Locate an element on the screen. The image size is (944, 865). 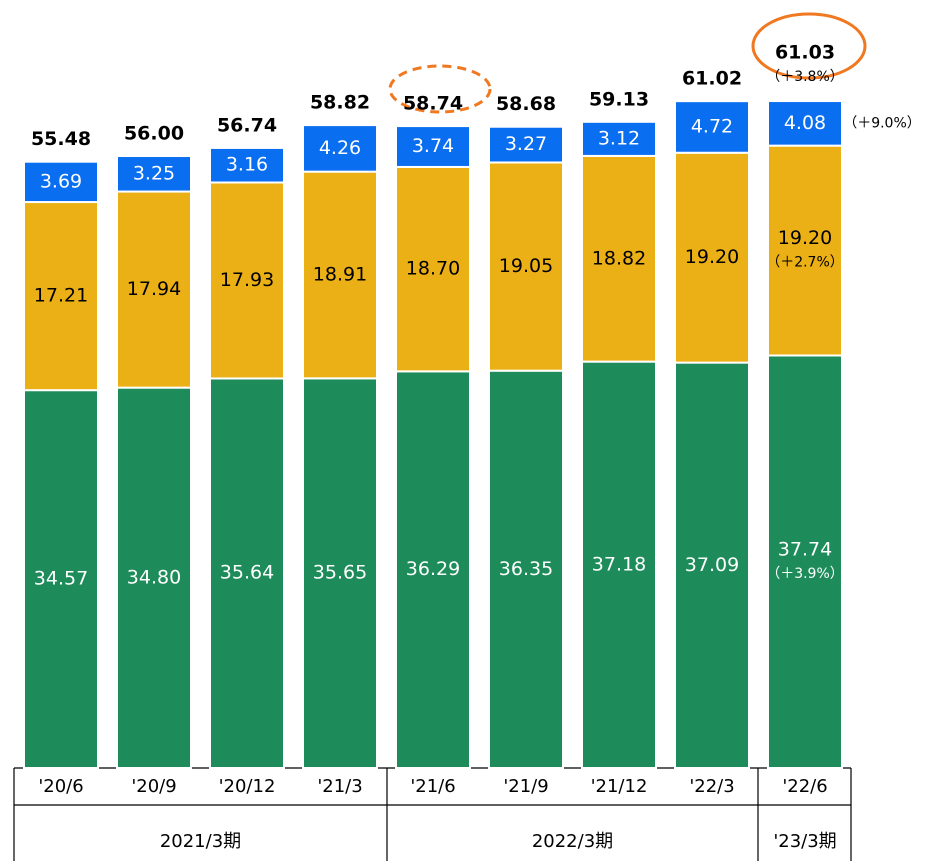
x-tick-label: '21/12 is located at coordinates (619, 786).